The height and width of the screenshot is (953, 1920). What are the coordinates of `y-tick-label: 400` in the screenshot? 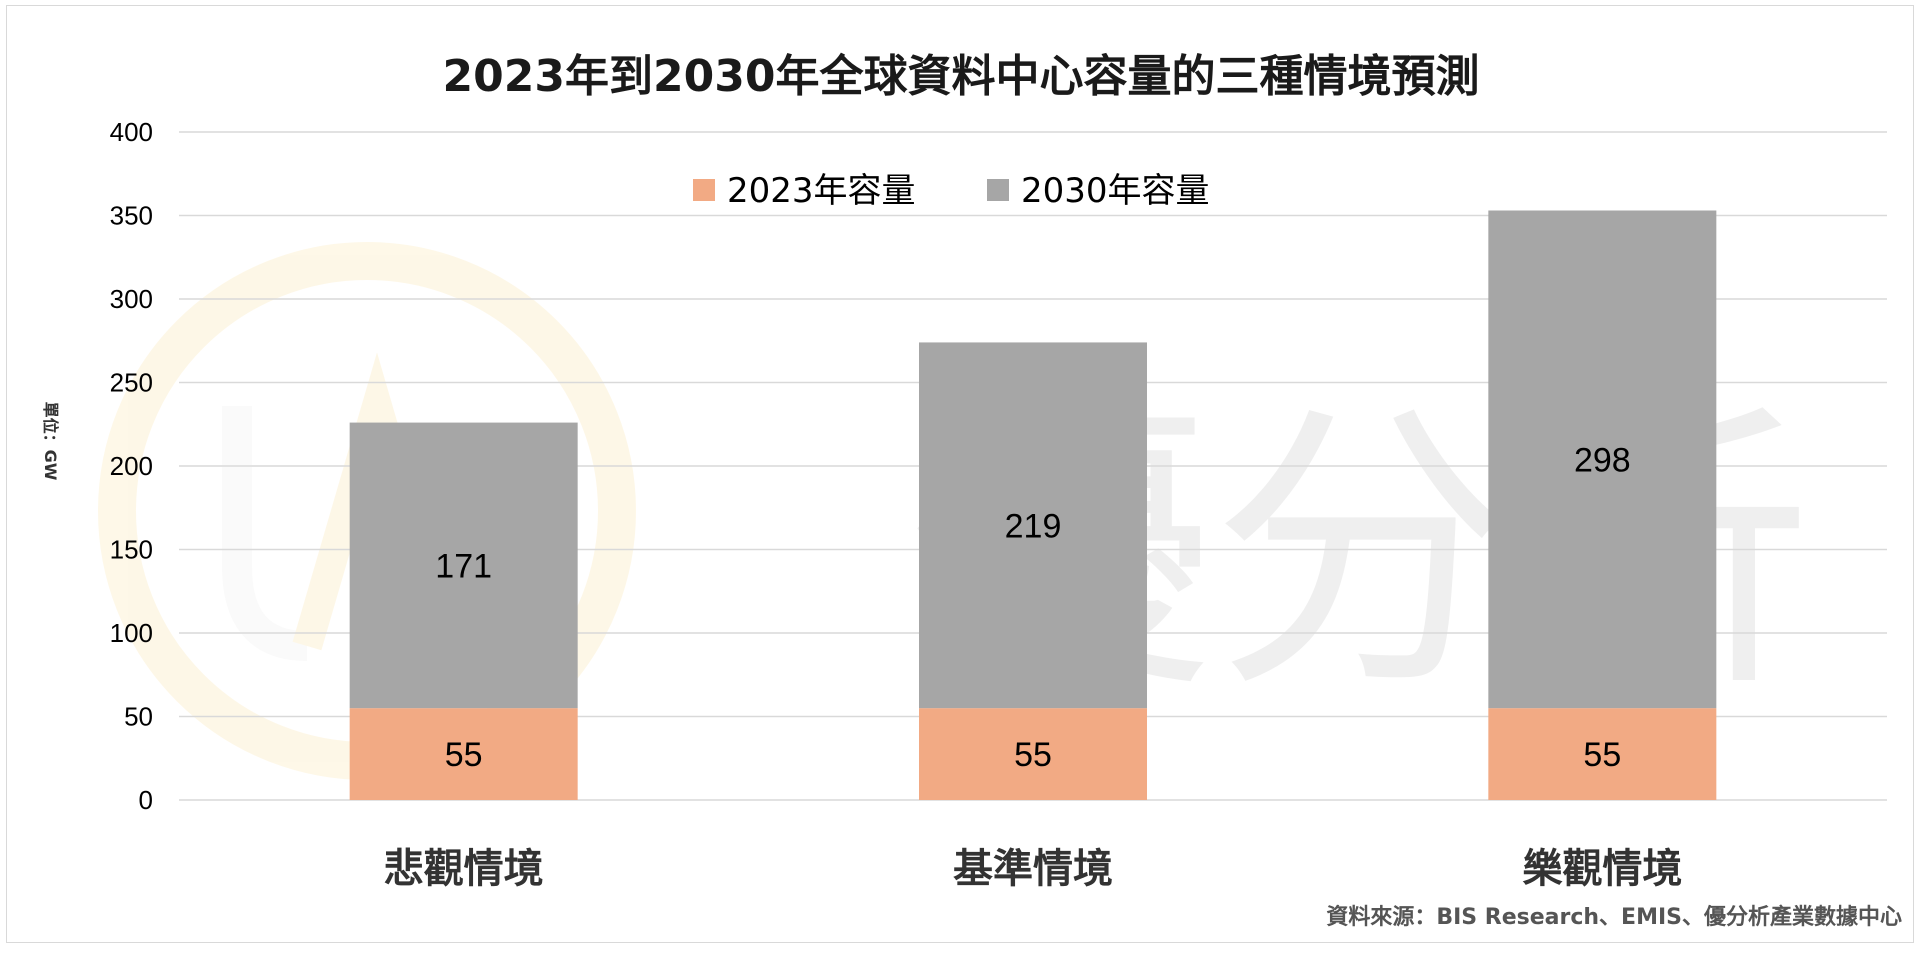 It's located at (131, 132).